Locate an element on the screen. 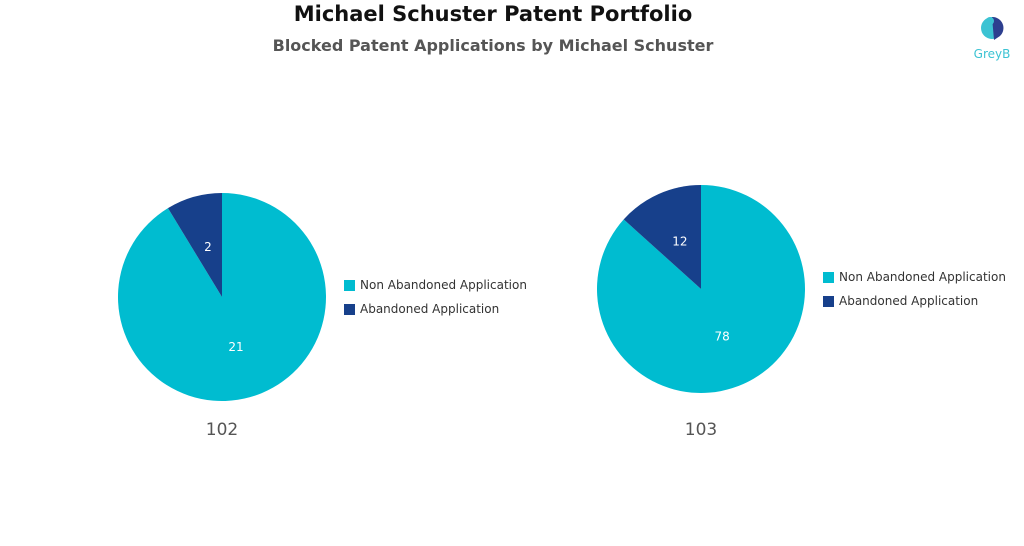  data-label: 21 is located at coordinates (235, 347).